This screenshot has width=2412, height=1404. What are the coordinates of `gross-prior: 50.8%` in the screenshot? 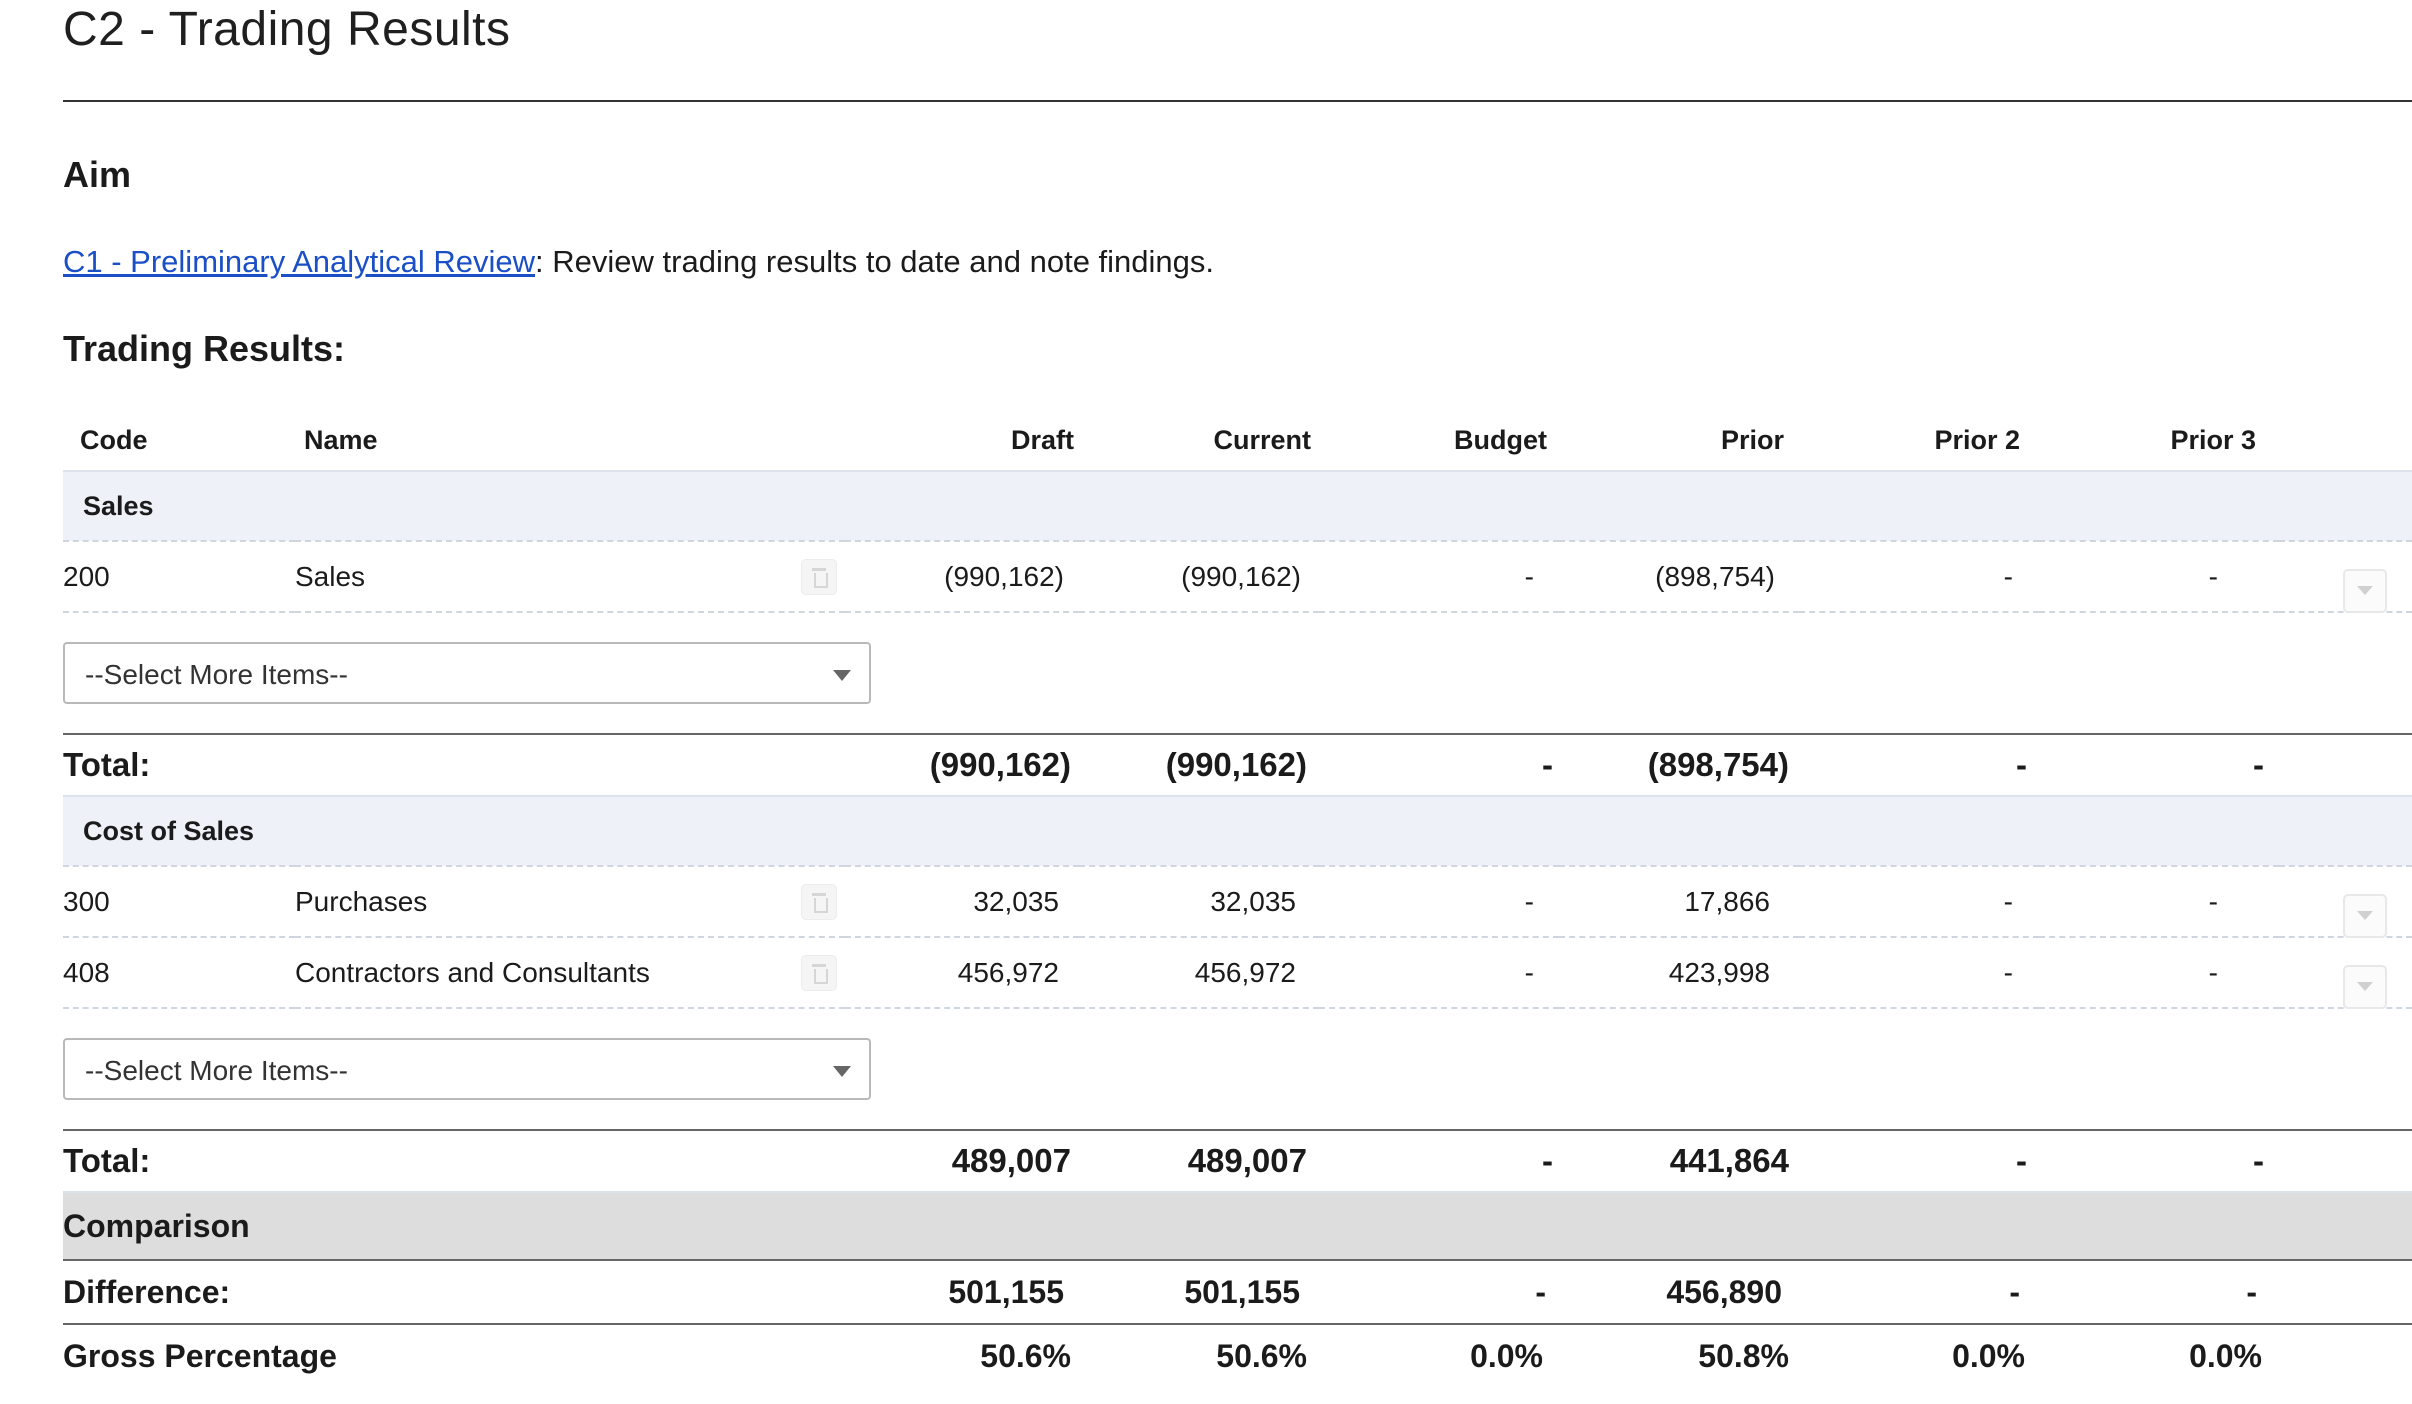 It's located at (1743, 1355).